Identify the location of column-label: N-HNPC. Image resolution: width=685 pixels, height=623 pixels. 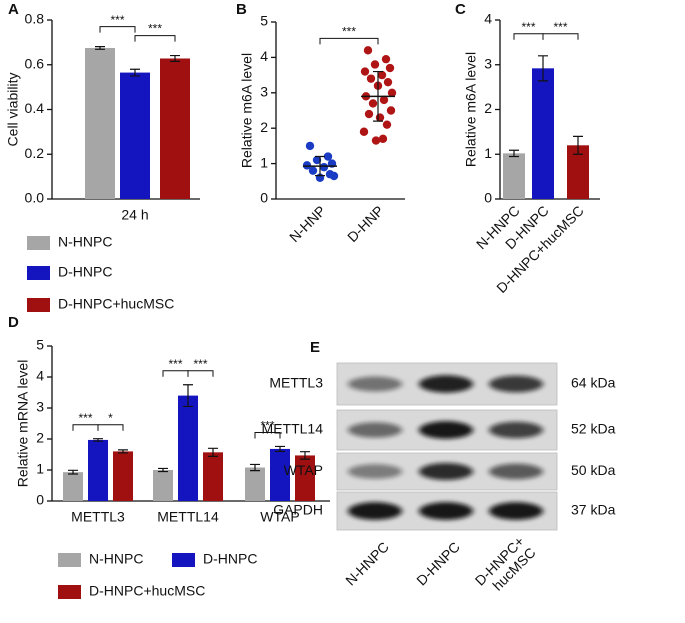
(367, 563).